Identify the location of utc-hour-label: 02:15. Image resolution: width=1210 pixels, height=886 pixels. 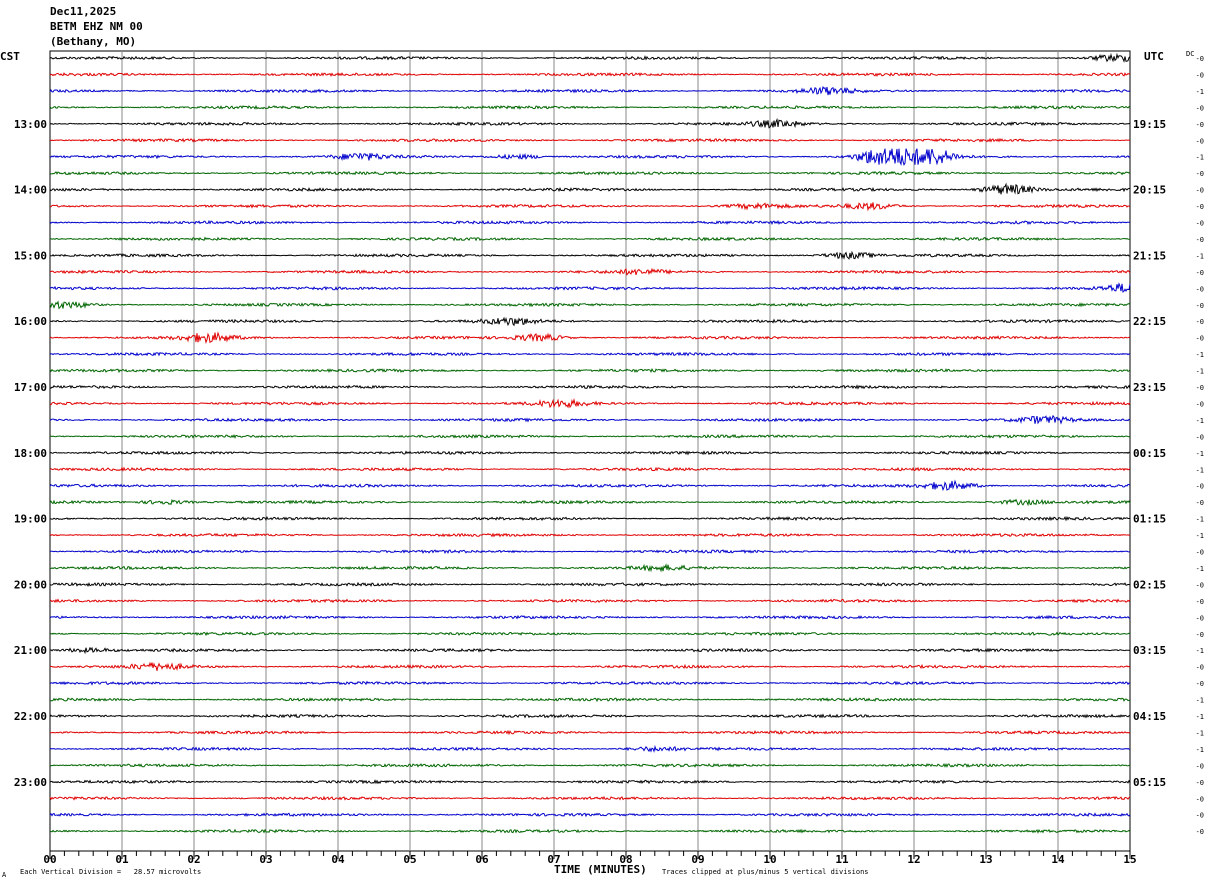
(1149, 584).